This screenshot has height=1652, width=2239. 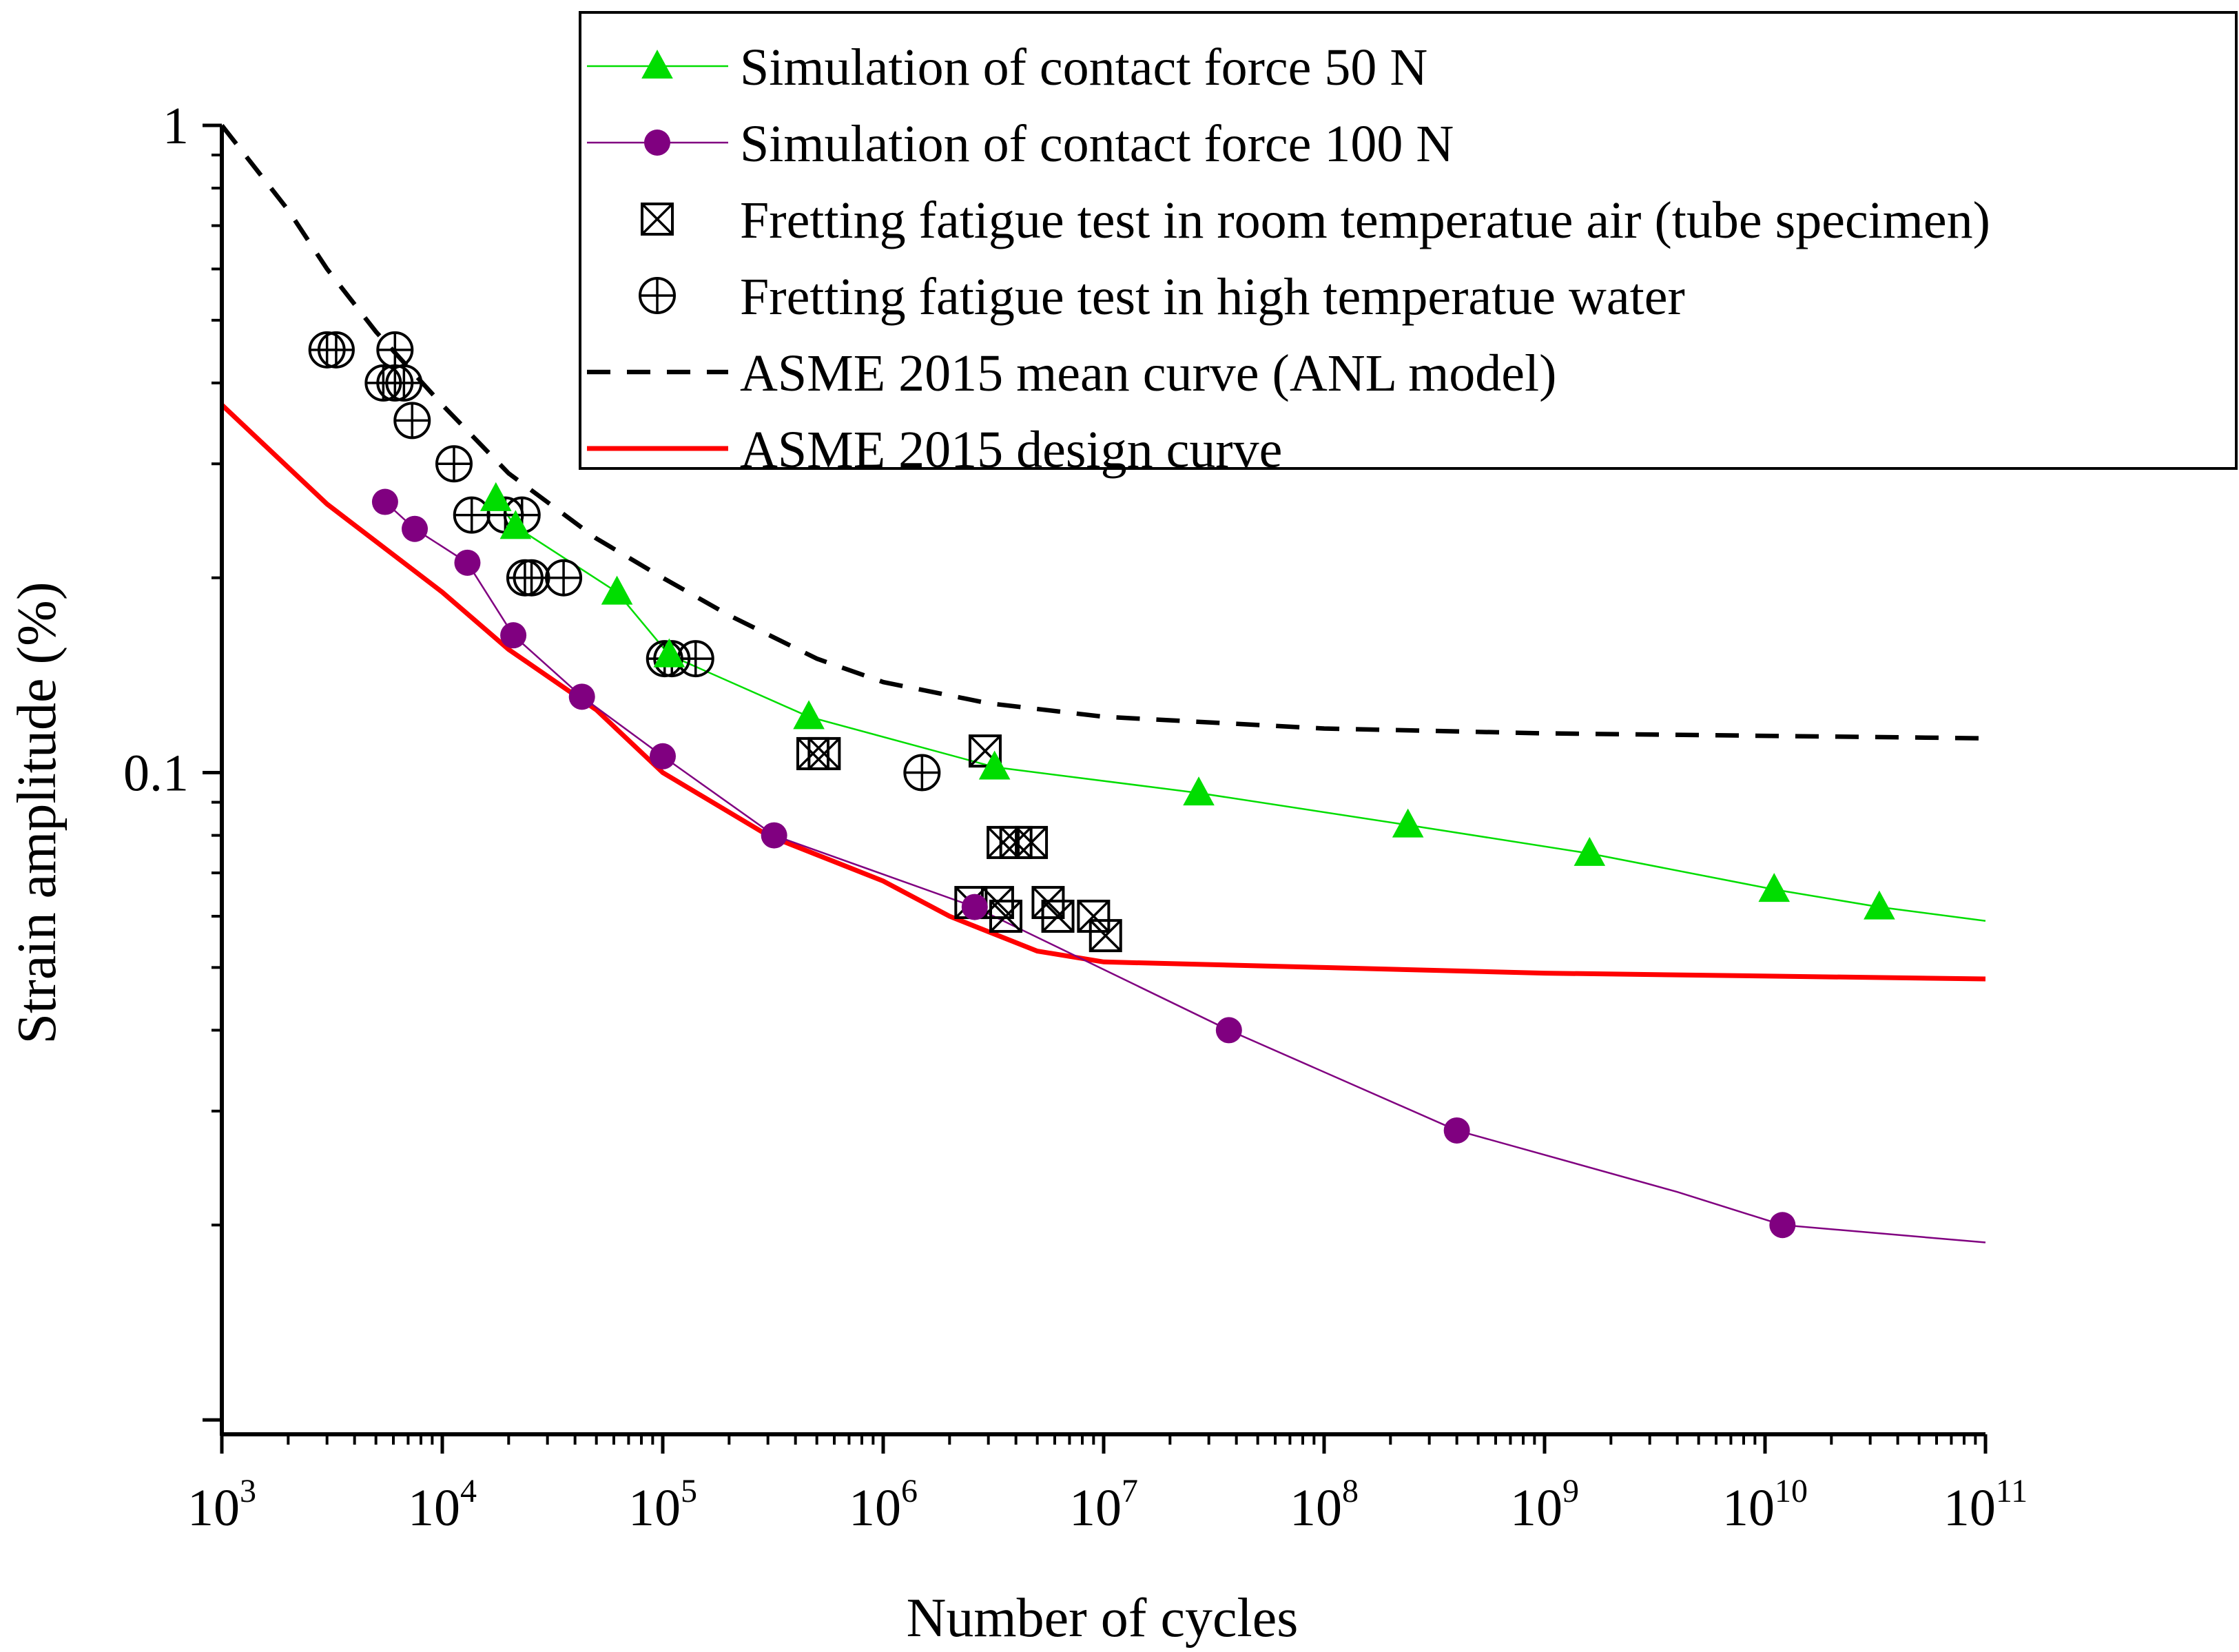 I want to click on y-tick-label: 0.1, so click(x=156, y=774).